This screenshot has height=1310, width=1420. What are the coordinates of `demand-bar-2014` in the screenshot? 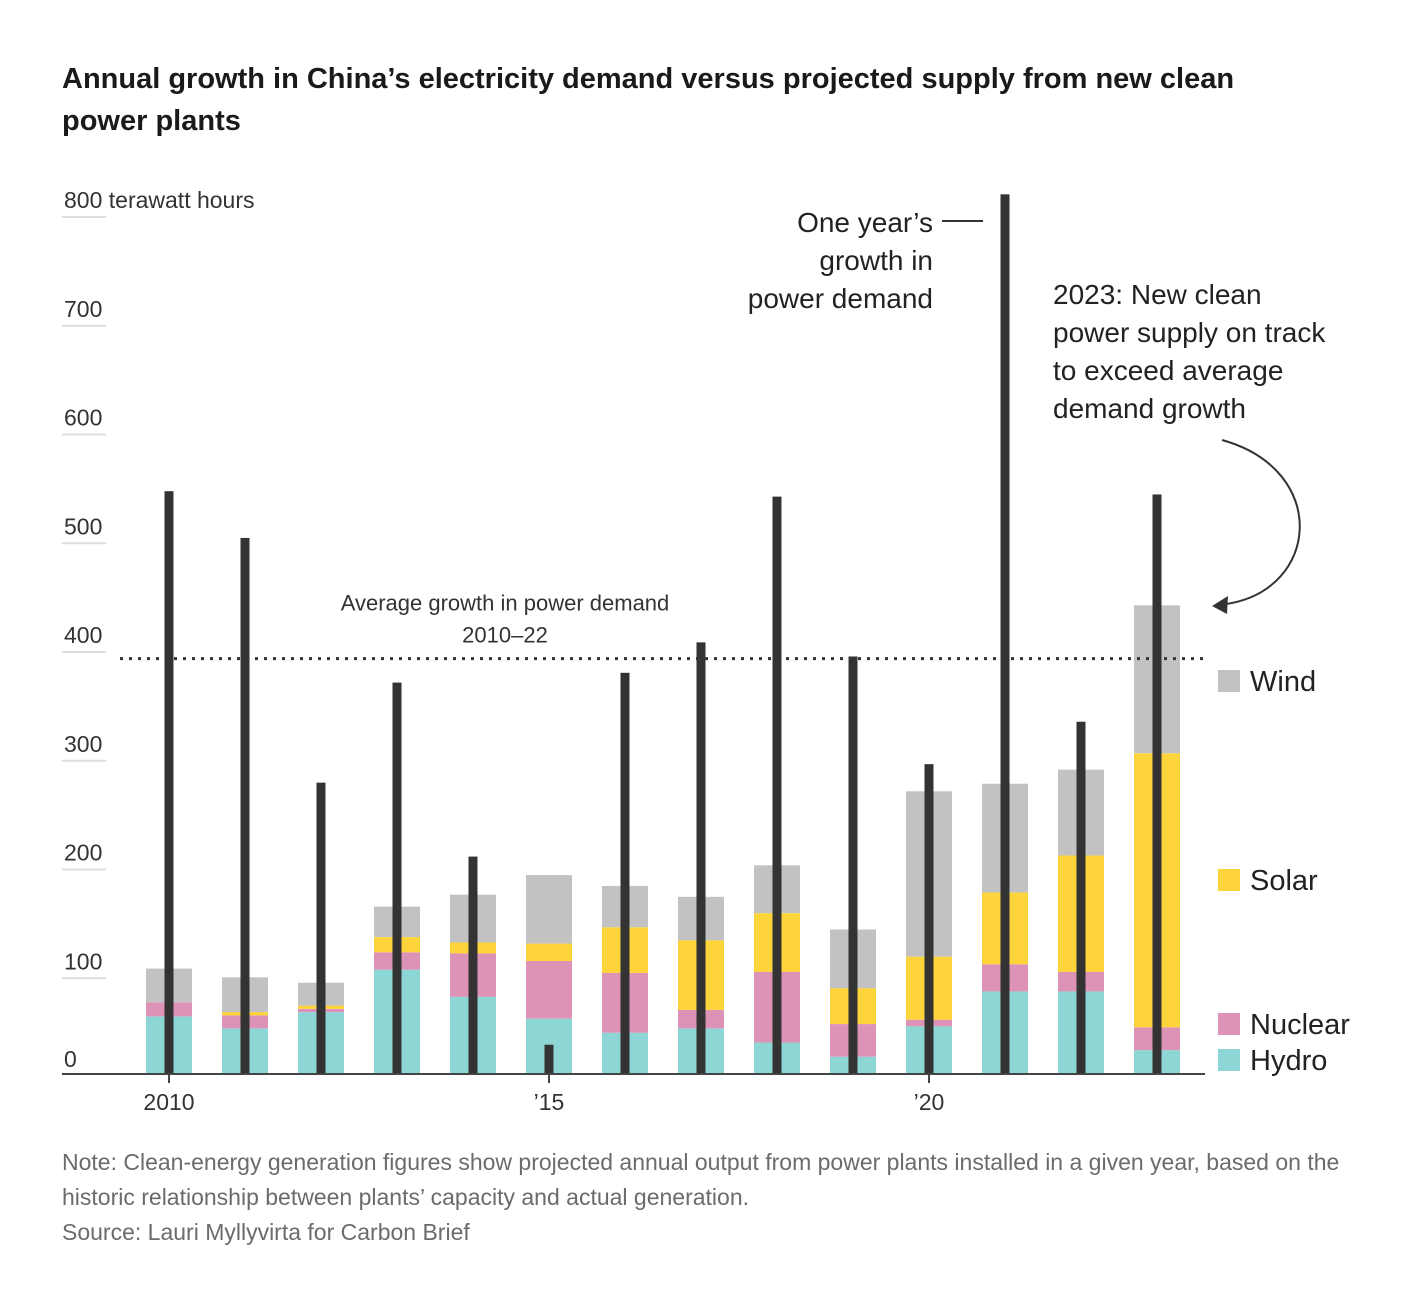 It's located at (473, 964).